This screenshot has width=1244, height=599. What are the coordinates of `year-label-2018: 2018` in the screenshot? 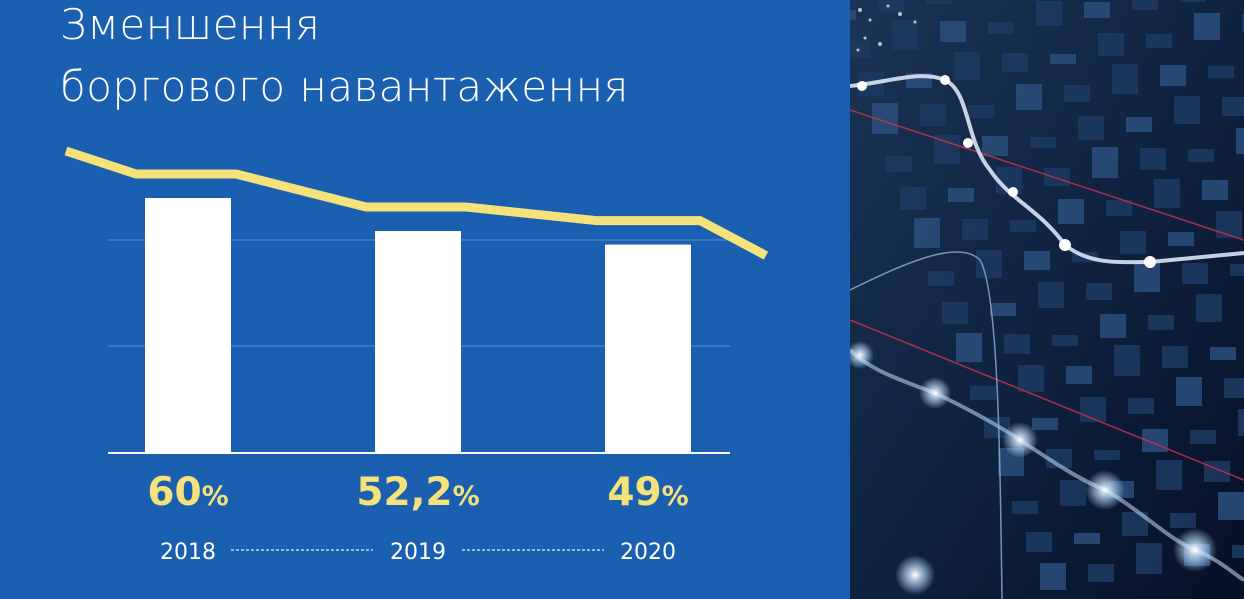 It's located at (188, 552).